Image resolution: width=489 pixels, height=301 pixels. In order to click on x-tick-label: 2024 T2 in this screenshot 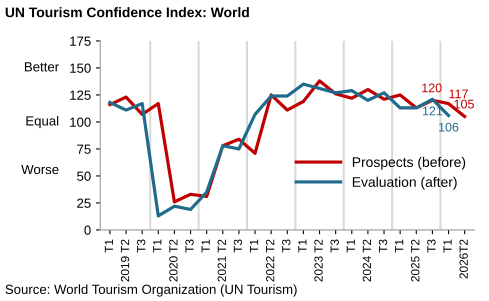, I will do `click(367, 261)`.